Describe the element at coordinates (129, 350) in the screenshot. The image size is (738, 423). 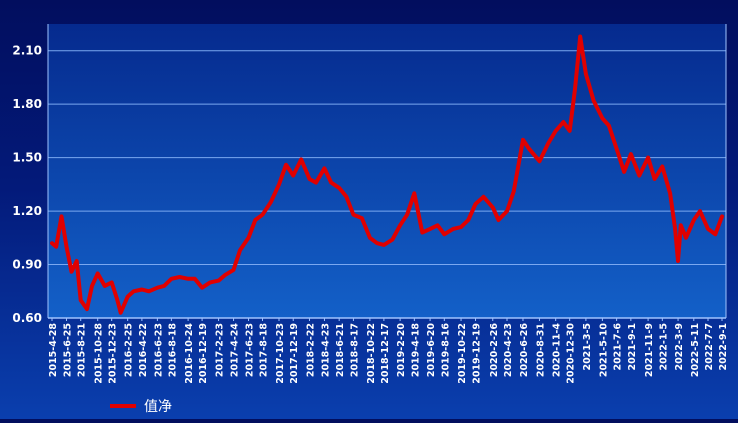
I see `x-tick-label: 2016-2-25` at that location.